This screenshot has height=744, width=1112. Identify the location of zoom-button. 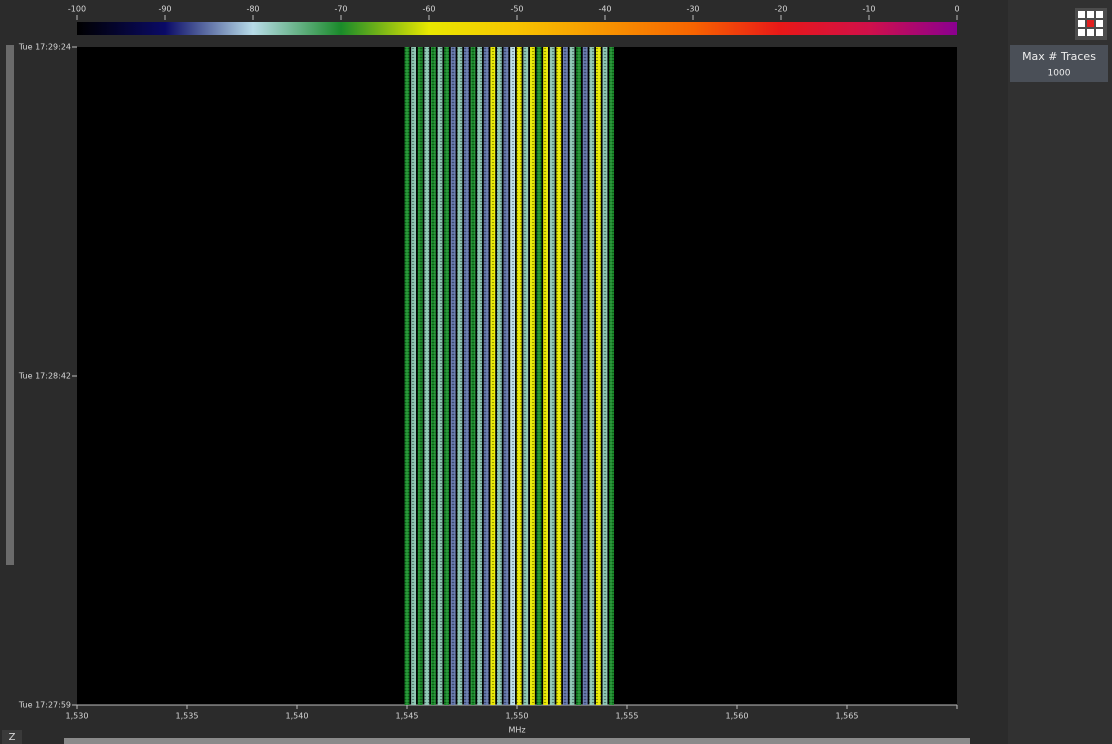
(12, 737).